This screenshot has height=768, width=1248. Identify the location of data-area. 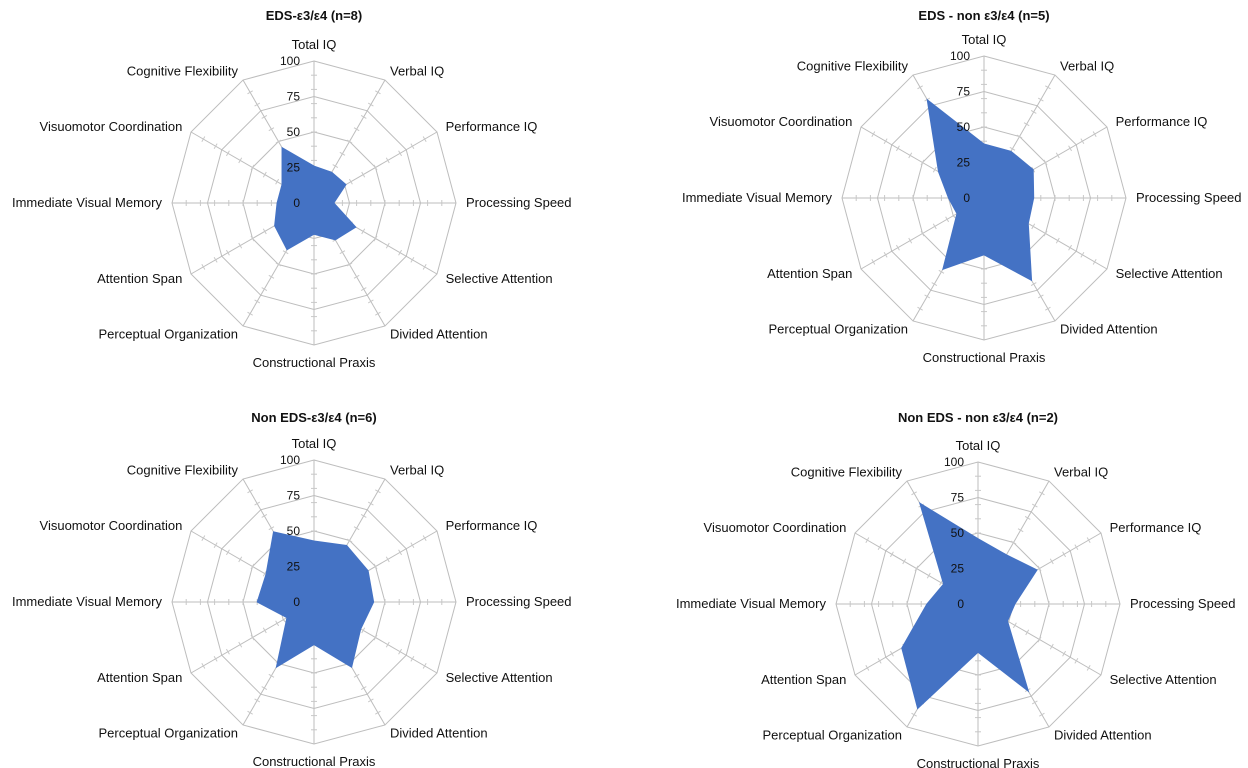
(315, 600).